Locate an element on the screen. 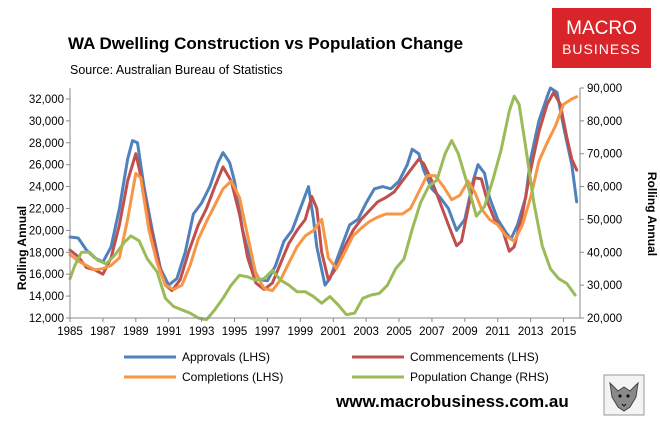 The image size is (660, 425). y-left-tick-label: 24,000 is located at coordinates (46, 188).